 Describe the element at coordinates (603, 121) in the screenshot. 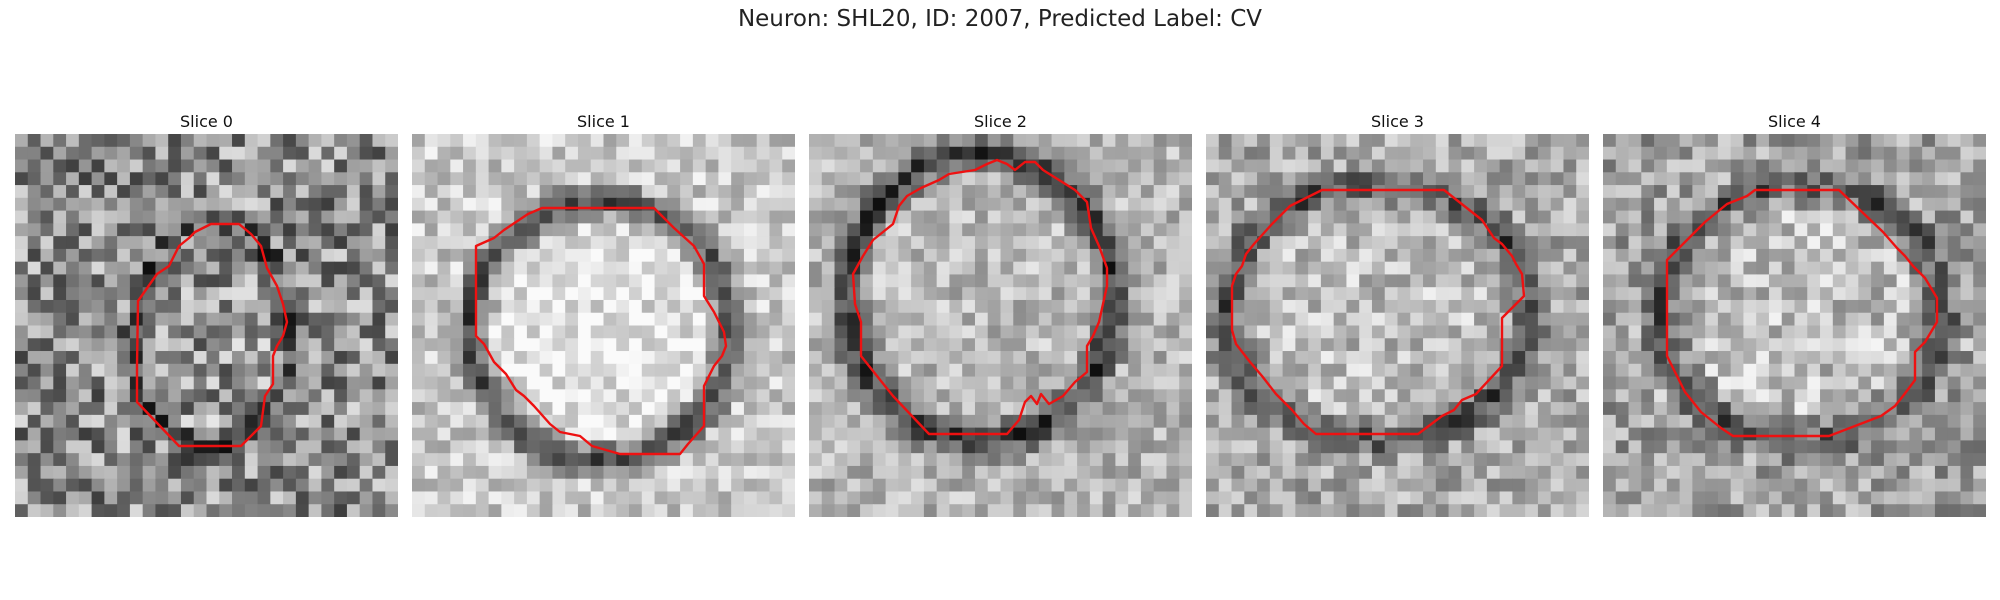

I see `slice-title: Slice 1` at that location.